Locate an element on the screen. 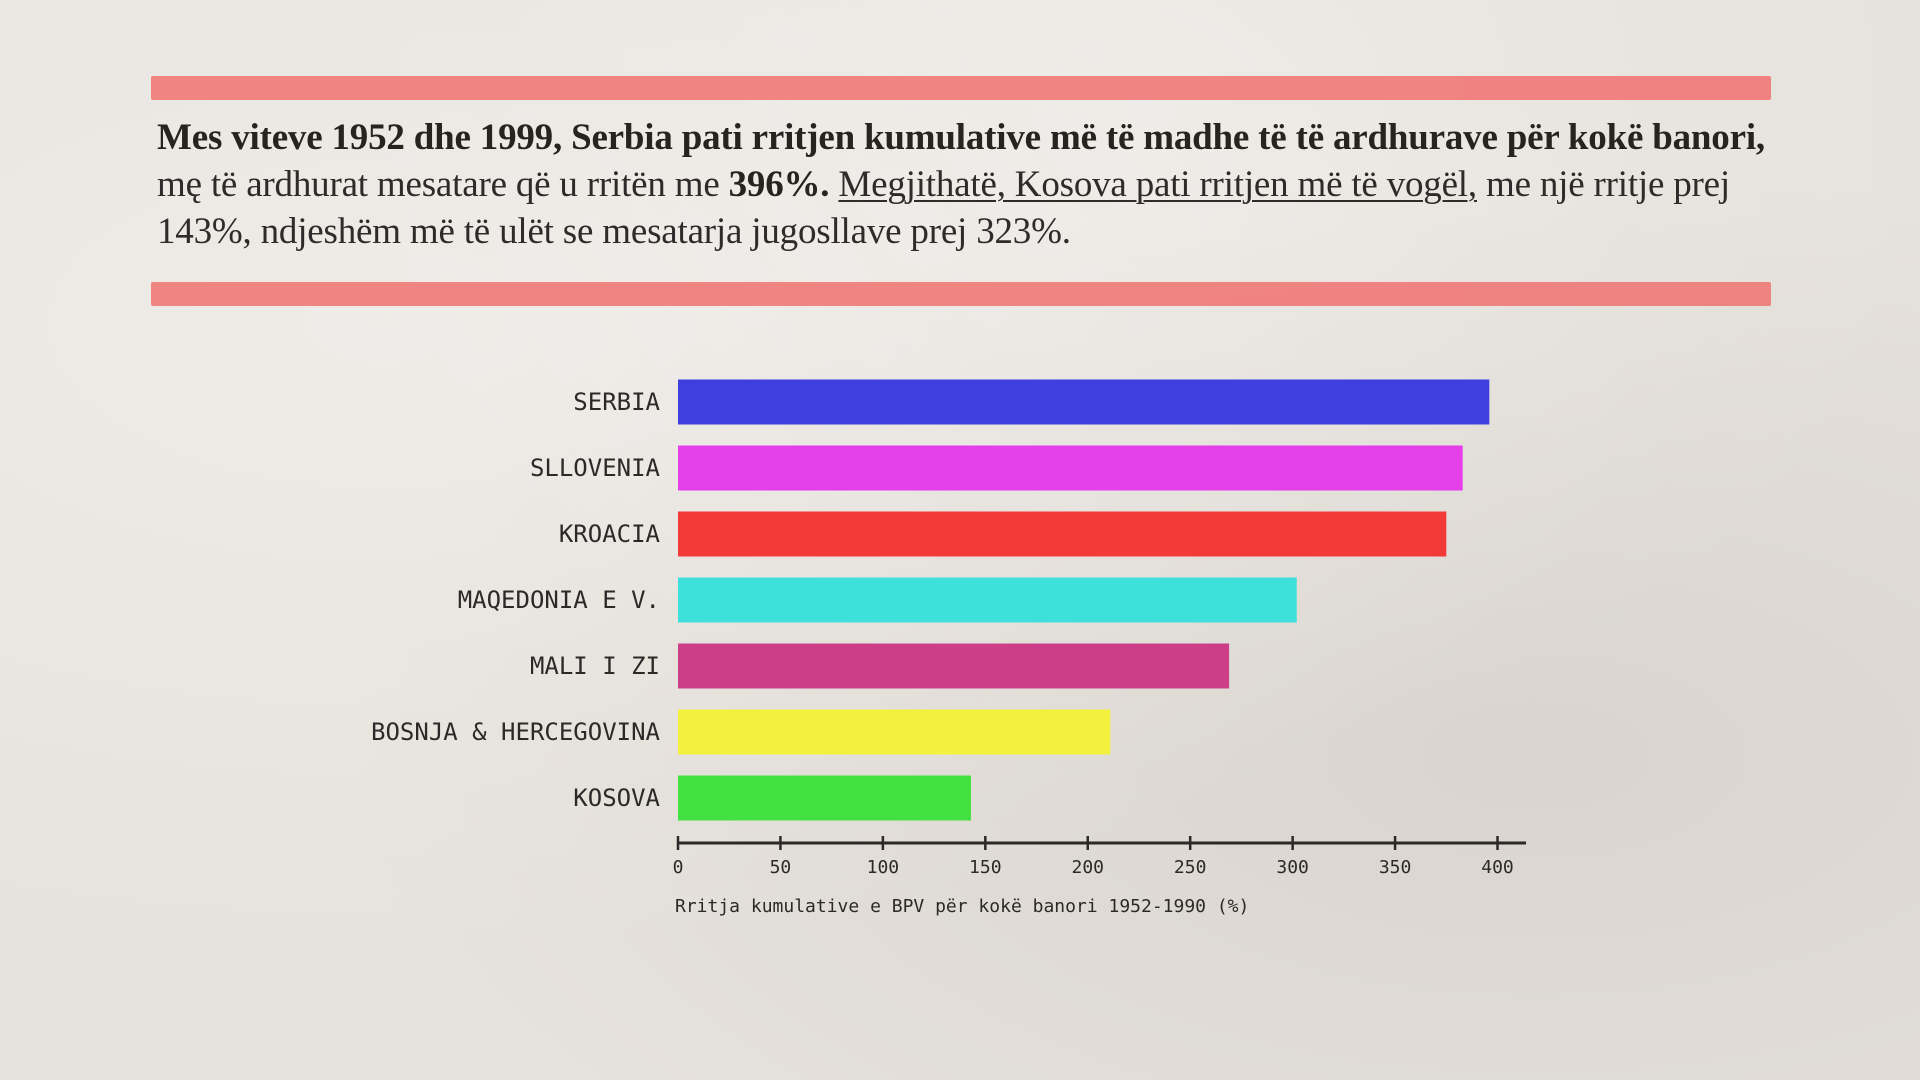 The height and width of the screenshot is (1080, 1920). headline-bold-percent: 396%. is located at coordinates (779, 184).